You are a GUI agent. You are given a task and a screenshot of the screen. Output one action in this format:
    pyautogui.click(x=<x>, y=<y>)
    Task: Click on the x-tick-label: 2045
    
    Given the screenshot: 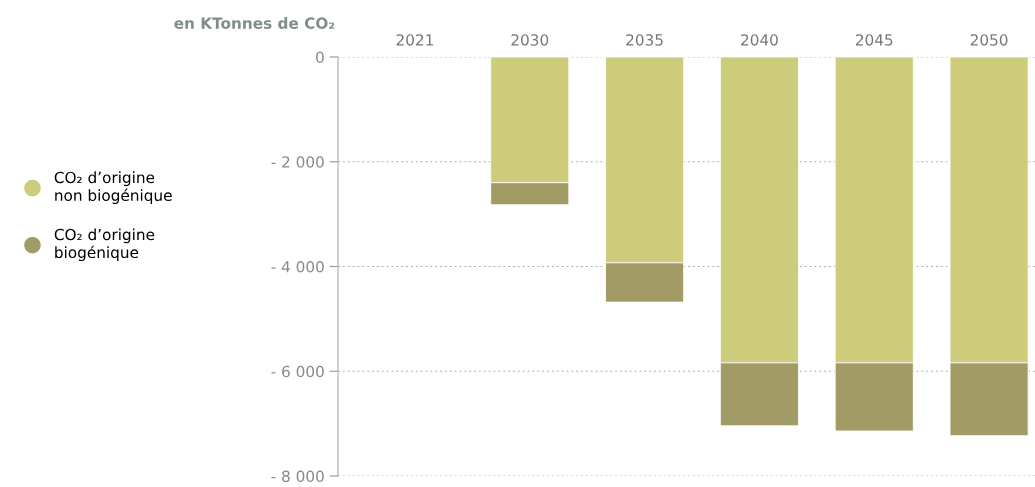 What is the action you would take?
    pyautogui.click(x=874, y=40)
    